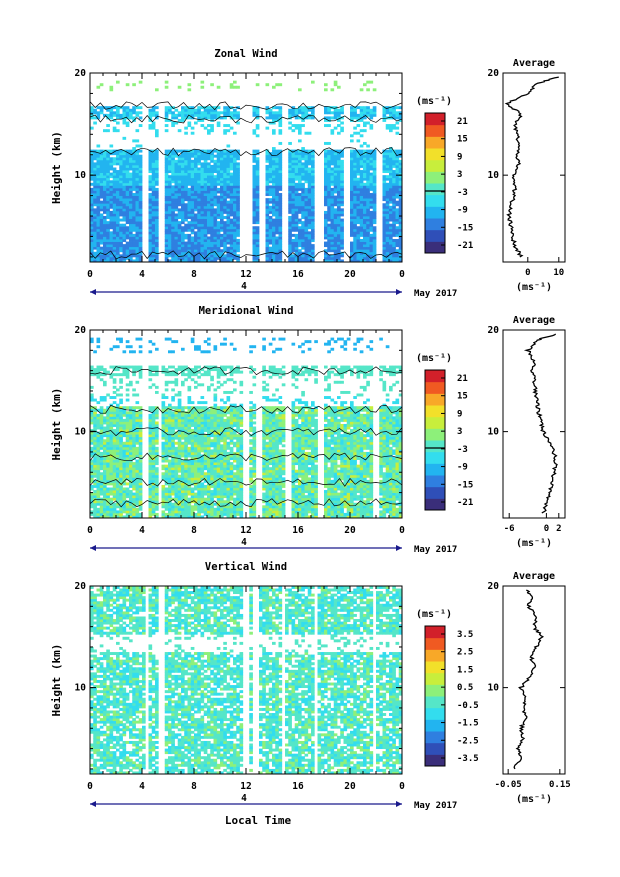 This screenshot has height=877, width=620. I want to click on date-label: 4, so click(244, 286).